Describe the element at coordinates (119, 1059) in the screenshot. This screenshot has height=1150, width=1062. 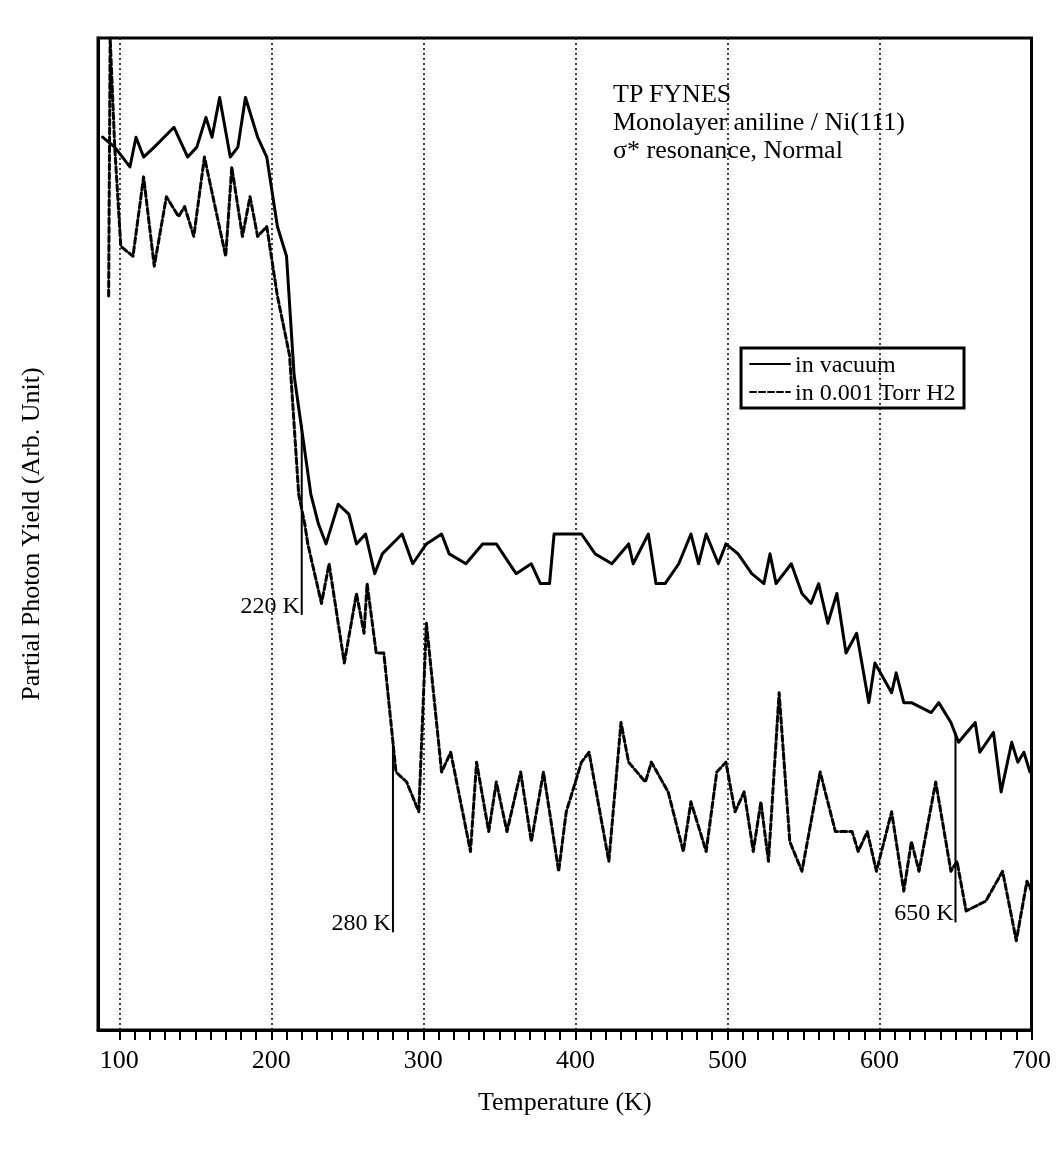
I see `x-tick-label: 100` at that location.